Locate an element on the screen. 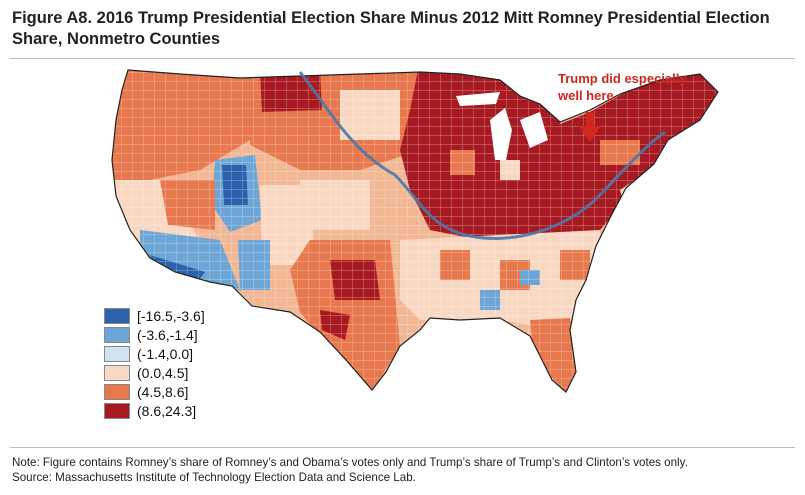 The image size is (805, 495). annotation-arrow-icon is located at coordinates (590, 127).